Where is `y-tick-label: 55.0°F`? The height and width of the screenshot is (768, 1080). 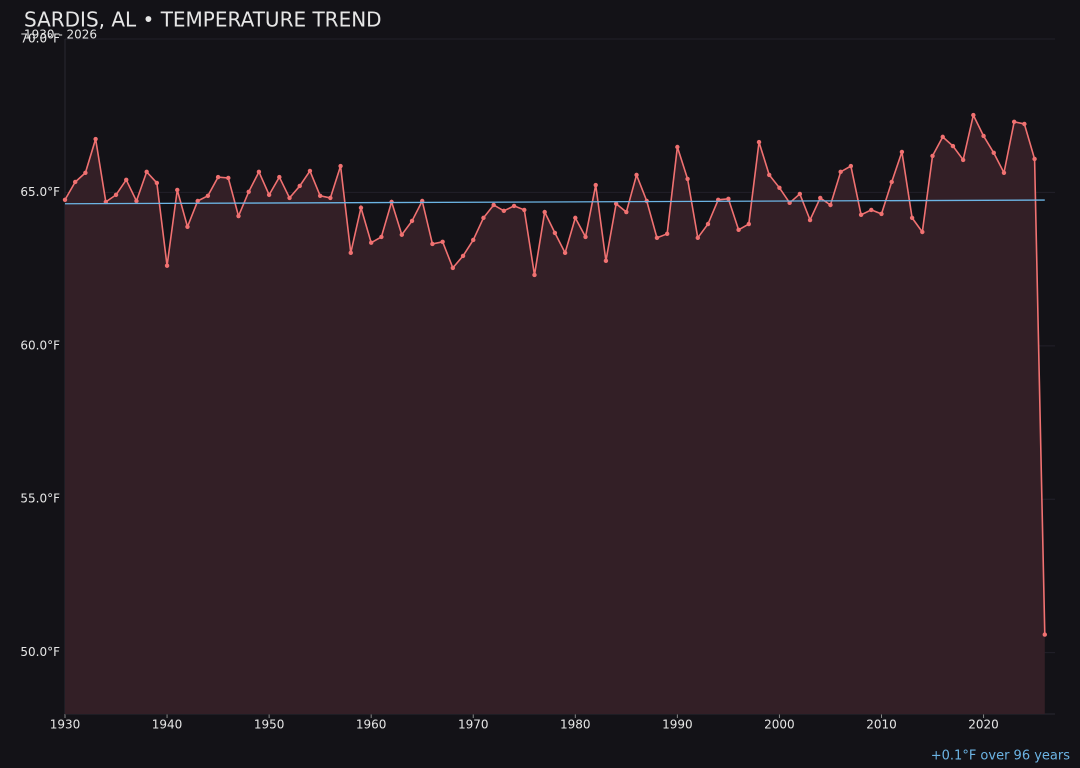
y-tick-label: 55.0°F is located at coordinates (40, 499).